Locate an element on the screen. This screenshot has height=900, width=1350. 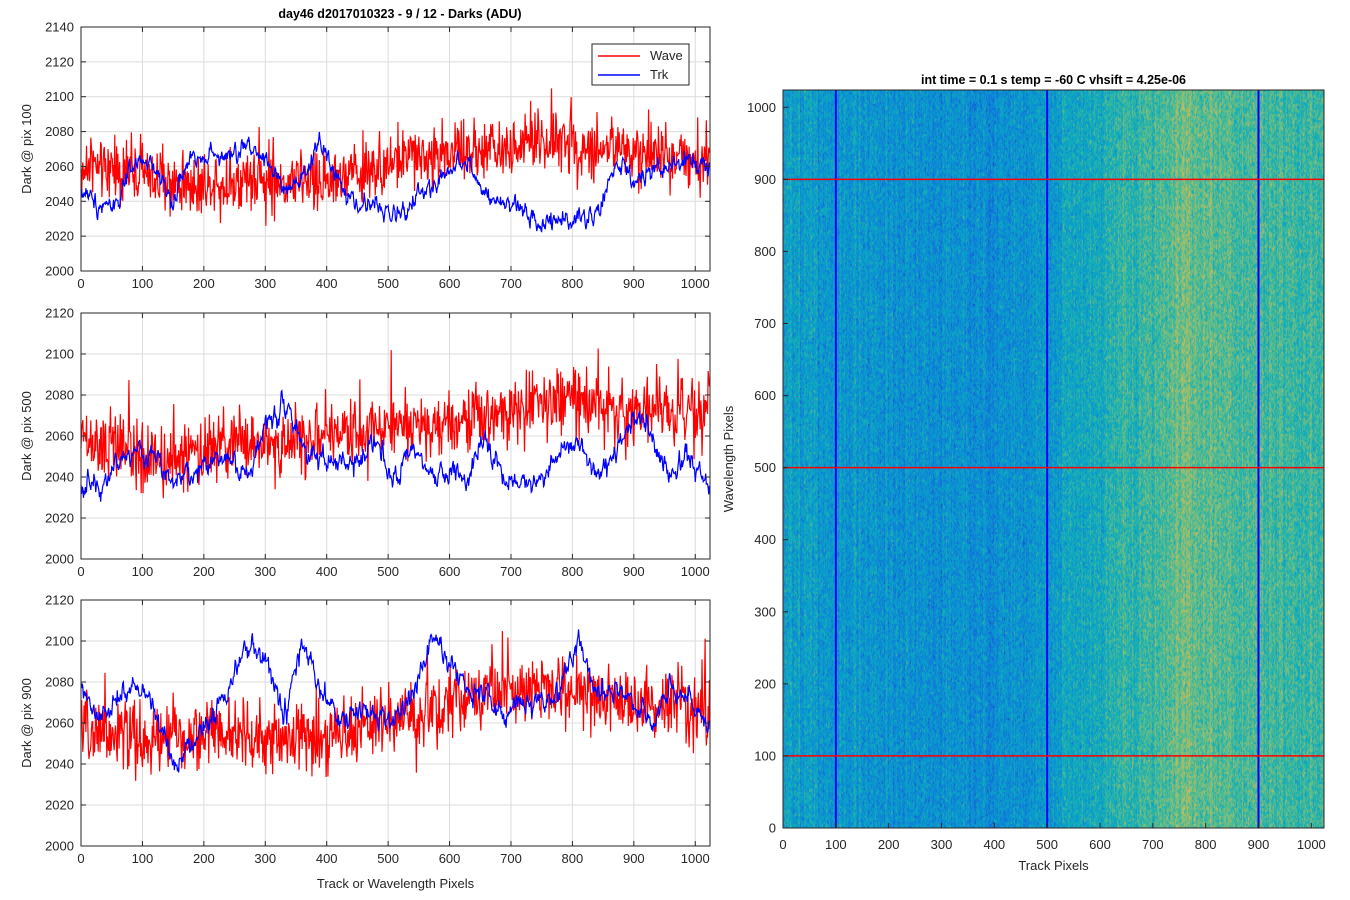
y-tick-label: 200 is located at coordinates (765, 683).